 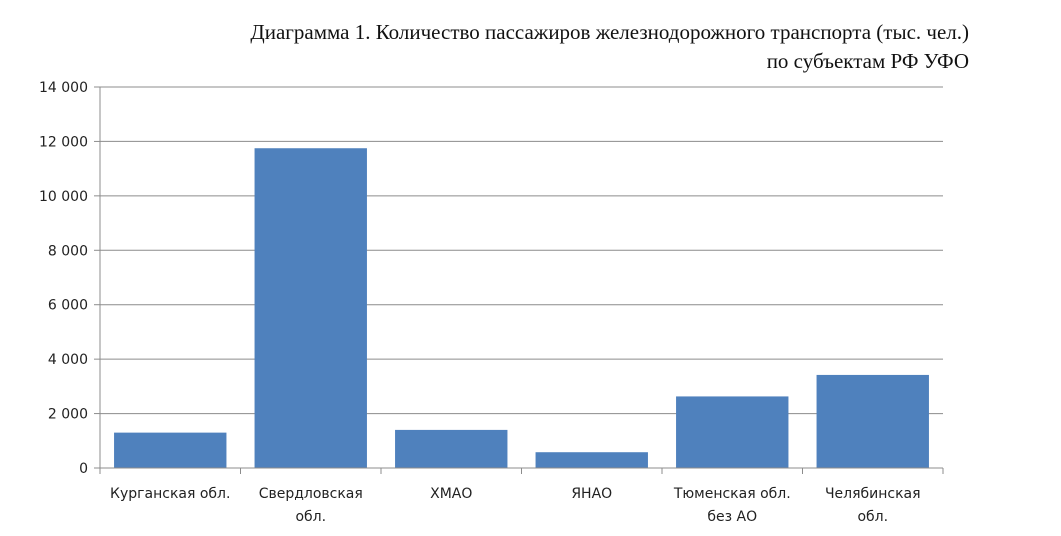 What do you see at coordinates (170, 494) in the screenshot?
I see `x-category-label: Курганская обл.` at bounding box center [170, 494].